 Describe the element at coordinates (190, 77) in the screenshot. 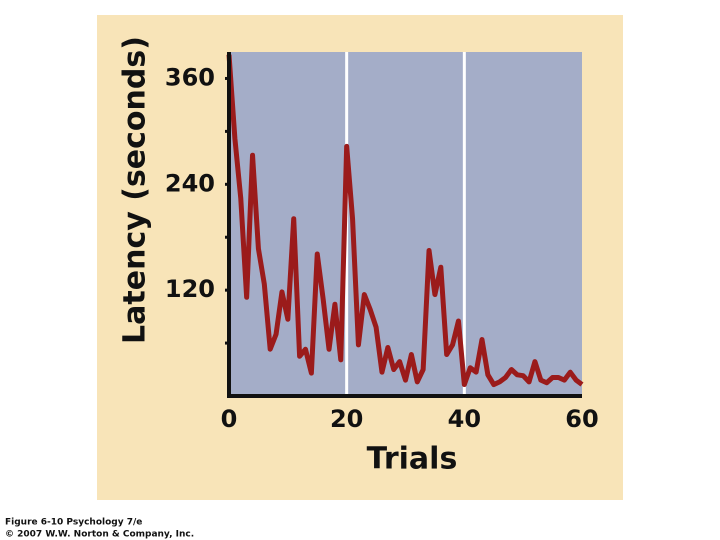

I see `y-tick-label: 360` at that location.